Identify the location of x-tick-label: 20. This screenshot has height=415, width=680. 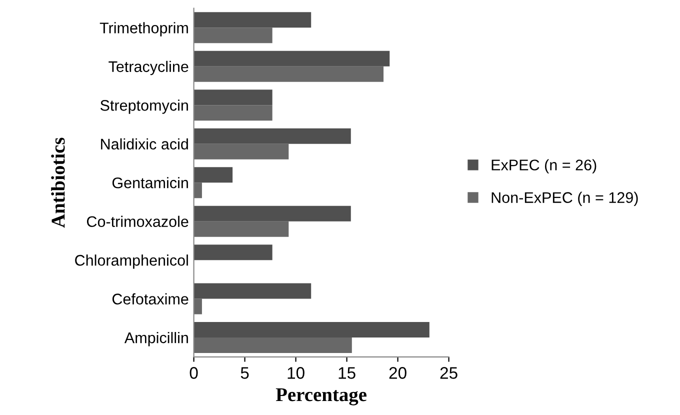
(397, 373).